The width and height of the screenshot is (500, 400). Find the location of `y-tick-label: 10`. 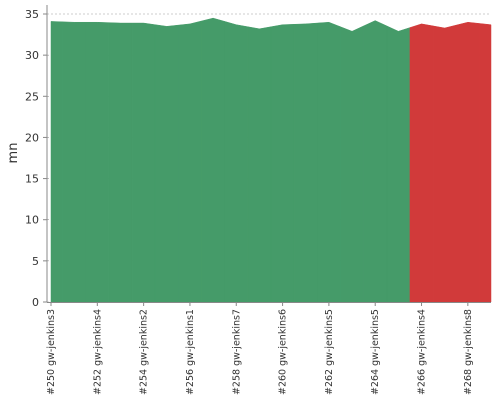

y-tick-label: 10 is located at coordinates (32, 220).